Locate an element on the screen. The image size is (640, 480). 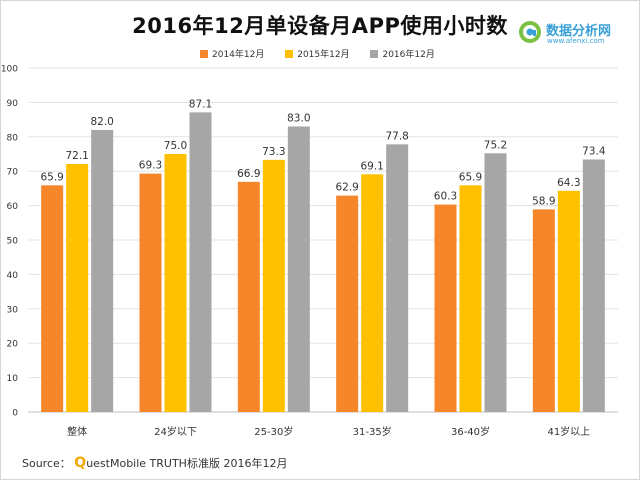
source-note: Source： QuestMobile TRUTH标准版 2016年12月 is located at coordinates (154, 463).